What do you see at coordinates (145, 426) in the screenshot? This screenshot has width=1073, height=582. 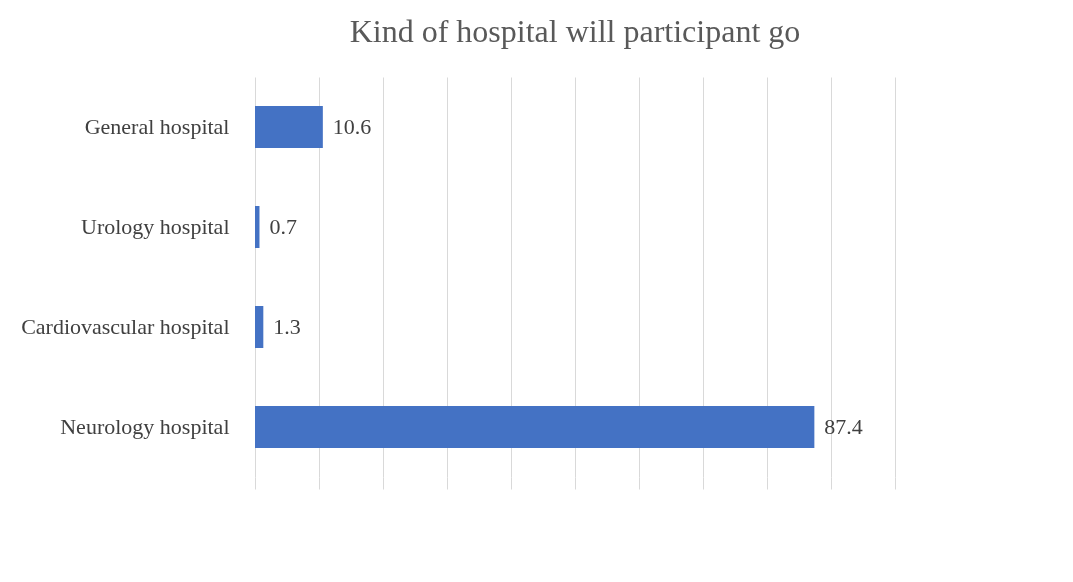 I see `y-tick-label: Neurology hospital` at bounding box center [145, 426].